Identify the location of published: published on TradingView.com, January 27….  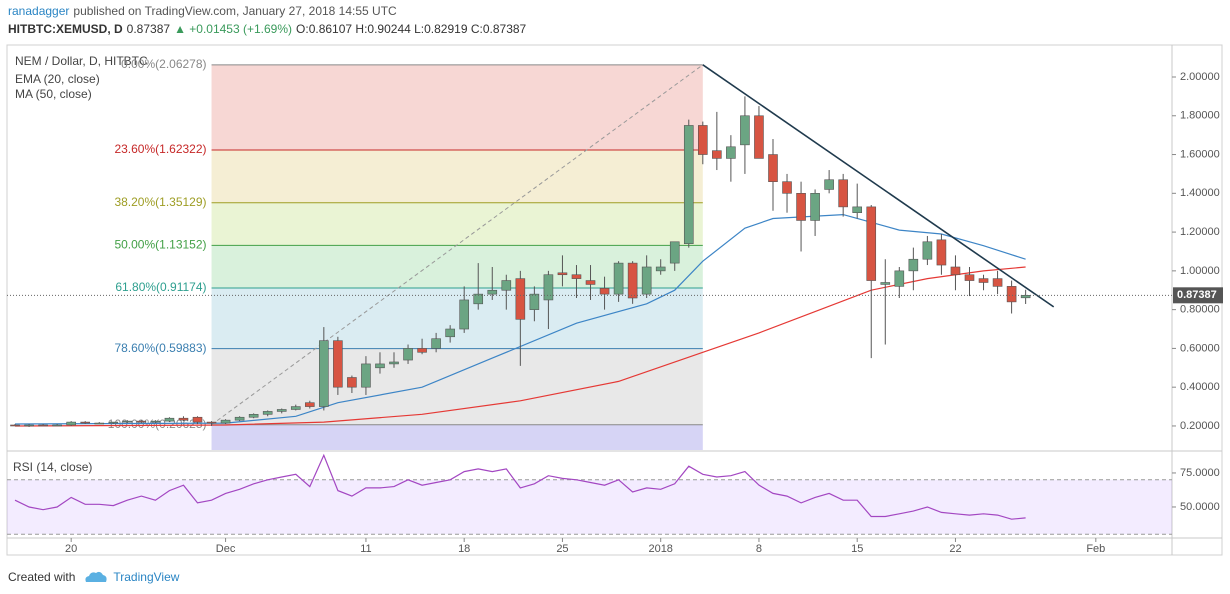
(235, 11).